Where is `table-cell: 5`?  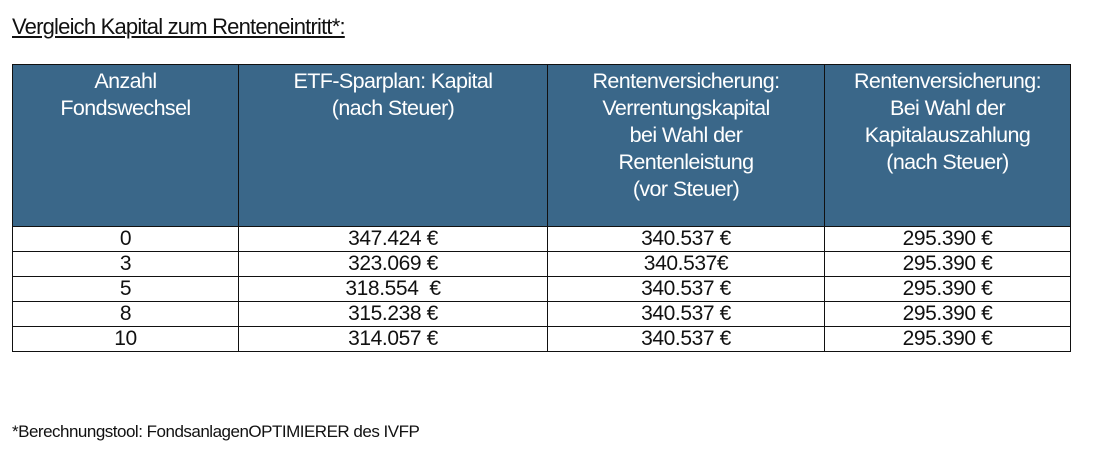 table-cell: 5 is located at coordinates (125, 289).